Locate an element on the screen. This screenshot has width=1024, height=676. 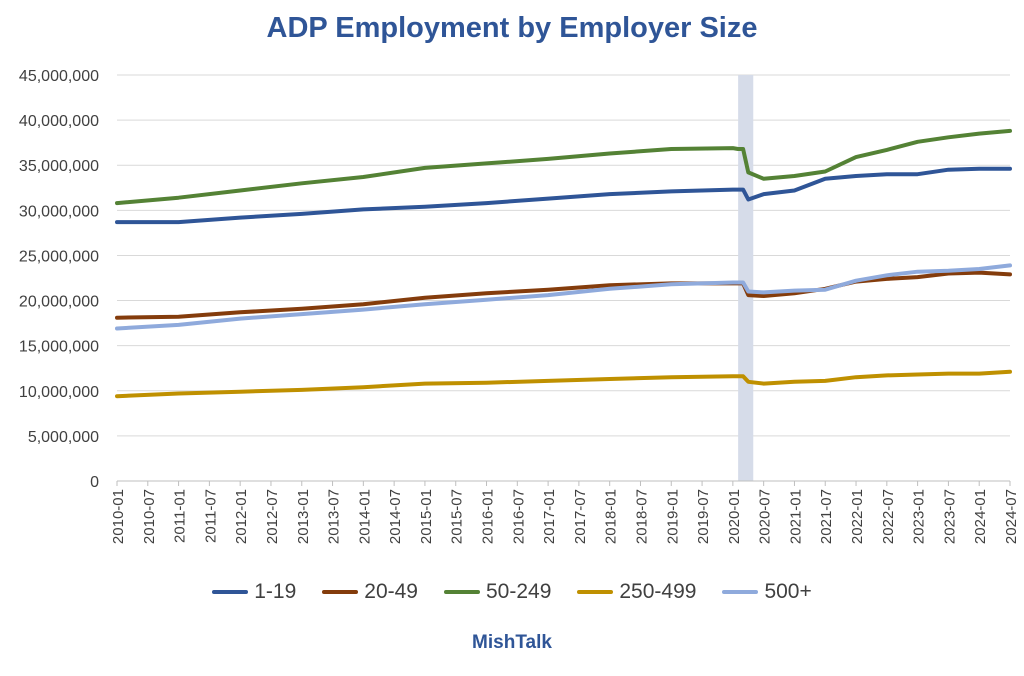
legend-label: 50-249 is located at coordinates (518, 591).